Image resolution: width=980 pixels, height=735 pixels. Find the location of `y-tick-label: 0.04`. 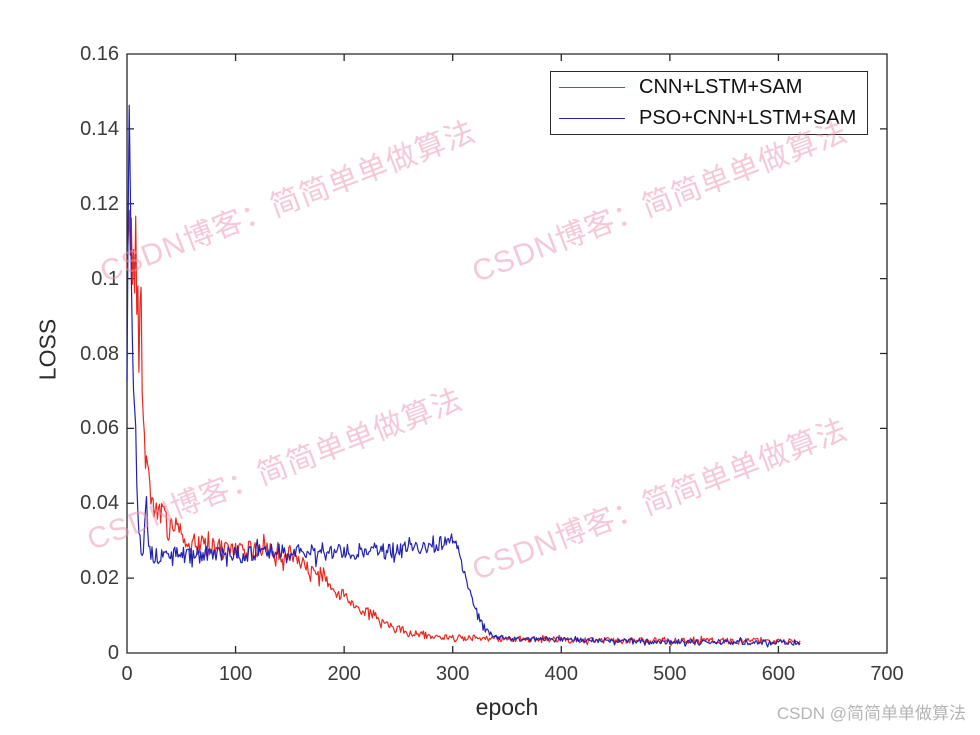

y-tick-label: 0.04 is located at coordinates (99, 503).